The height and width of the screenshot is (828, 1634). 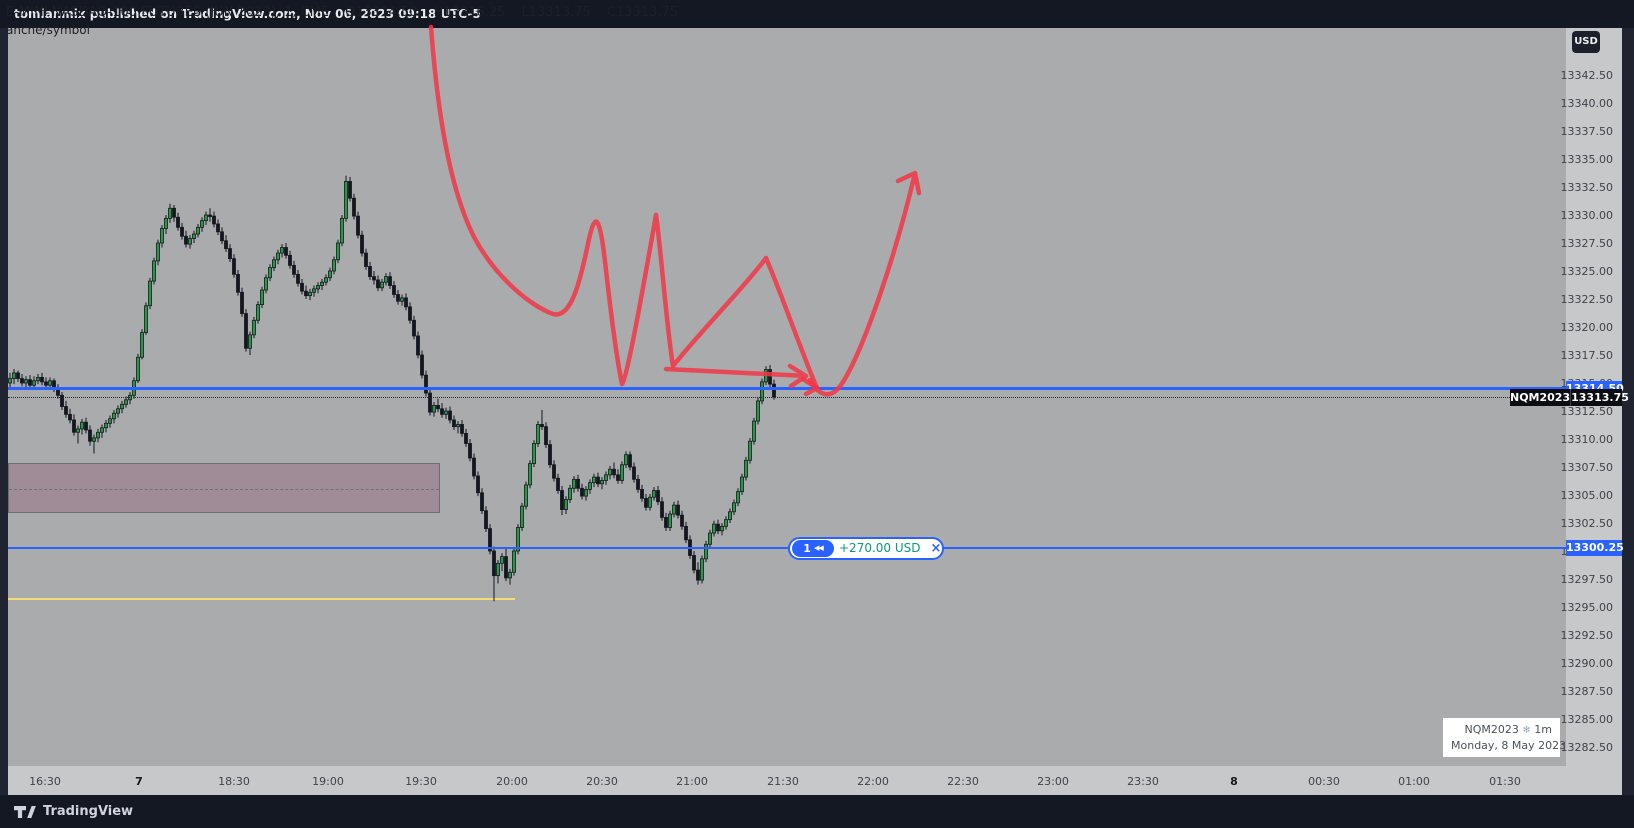 What do you see at coordinates (469, 12) in the screenshot?
I see `high-value: H13316.25` at bounding box center [469, 12].